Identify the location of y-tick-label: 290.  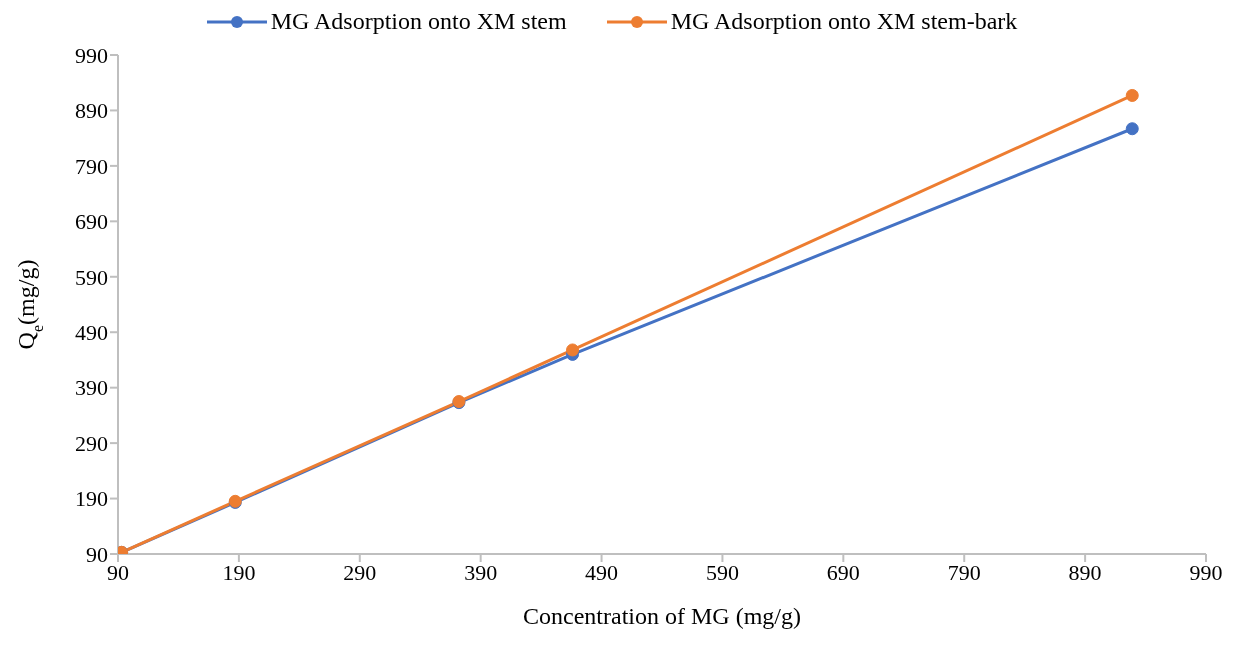
(91, 443).